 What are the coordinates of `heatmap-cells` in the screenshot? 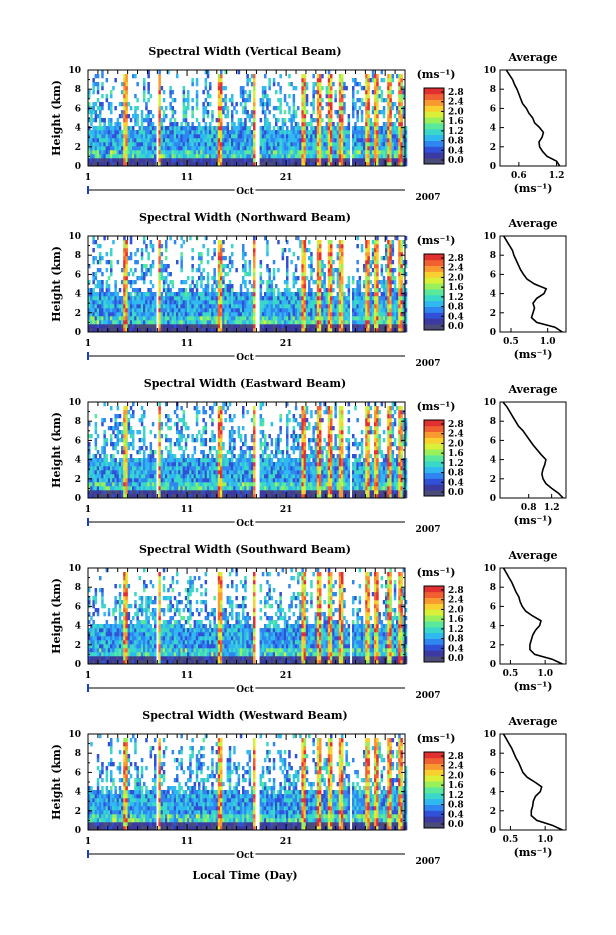 It's located at (247, 450).